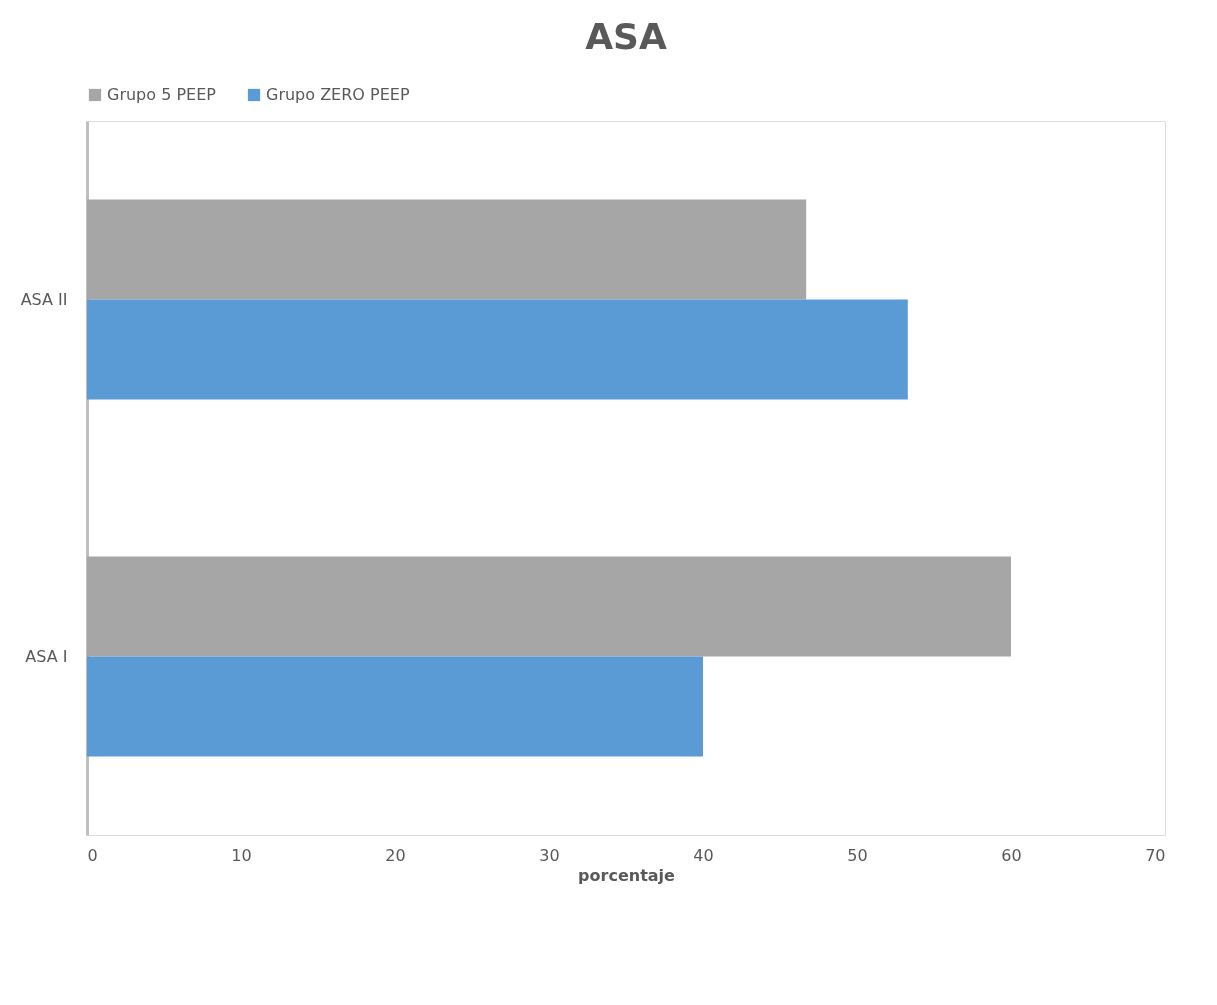 The image size is (1217, 1005). I want to click on legend-label: Grupo ZERO PEEP, so click(338, 94).